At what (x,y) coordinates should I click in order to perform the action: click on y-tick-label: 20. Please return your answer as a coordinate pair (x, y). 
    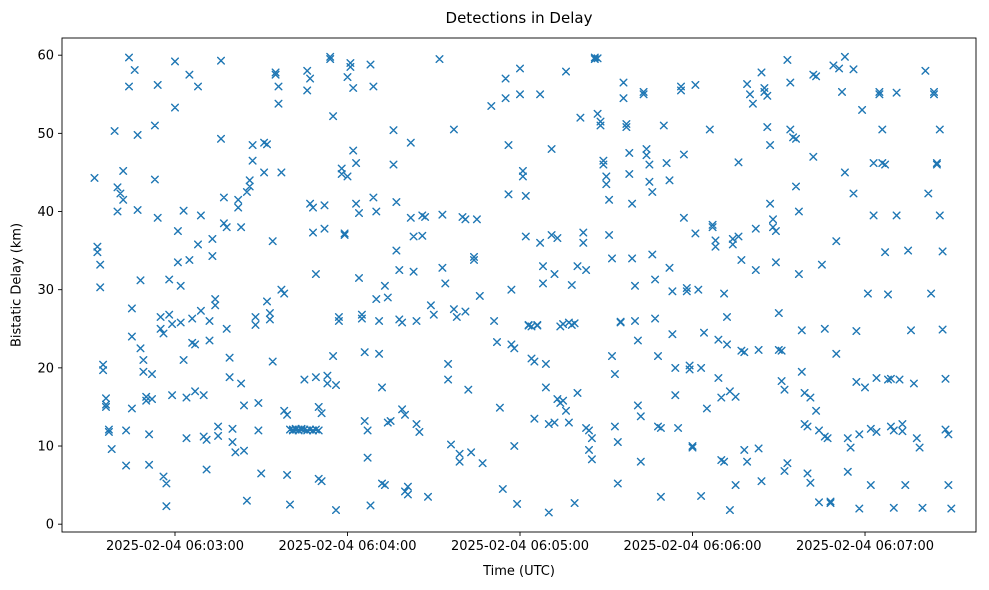
    Looking at the image, I should click on (45, 368).